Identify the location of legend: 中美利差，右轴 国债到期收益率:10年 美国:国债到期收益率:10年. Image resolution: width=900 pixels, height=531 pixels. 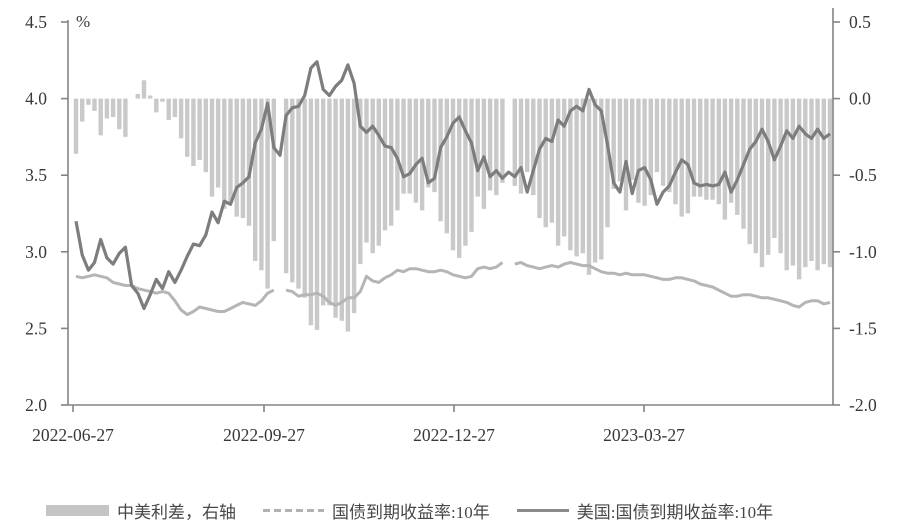
(409, 510).